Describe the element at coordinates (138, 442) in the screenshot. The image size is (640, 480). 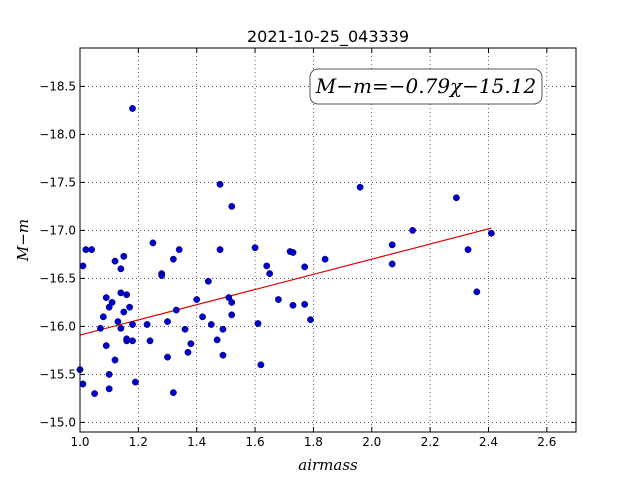
I see `x-tick-label: 1.2` at that location.